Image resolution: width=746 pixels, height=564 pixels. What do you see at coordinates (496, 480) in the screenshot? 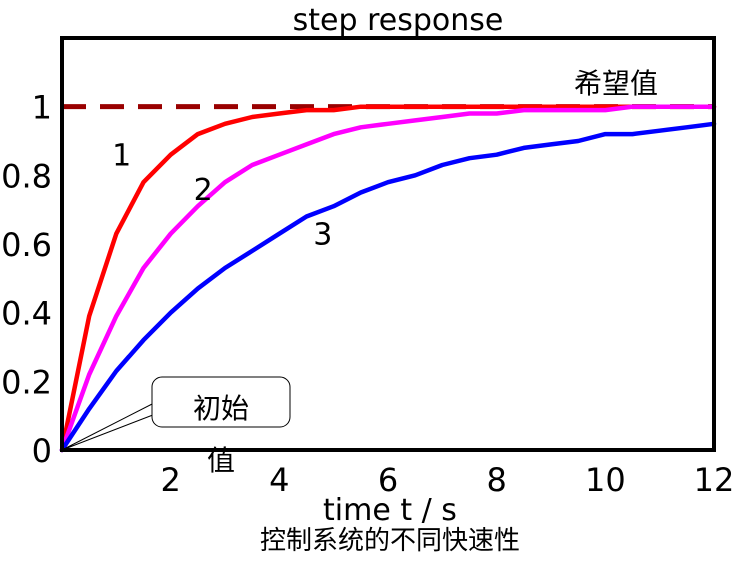
I see `x-tick-label: 8` at bounding box center [496, 480].